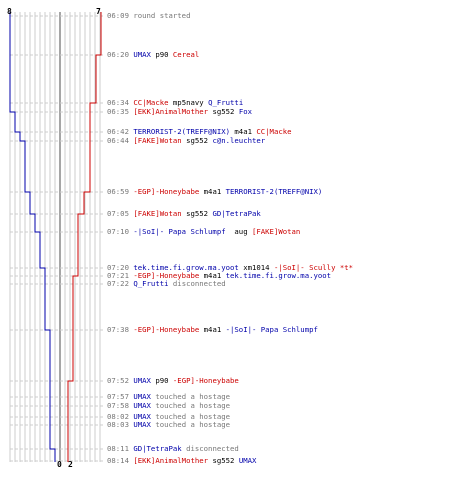 The height and width of the screenshot is (500, 450). I want to click on event-row: 07:22 Q_Frutti disconnected, so click(166, 283).